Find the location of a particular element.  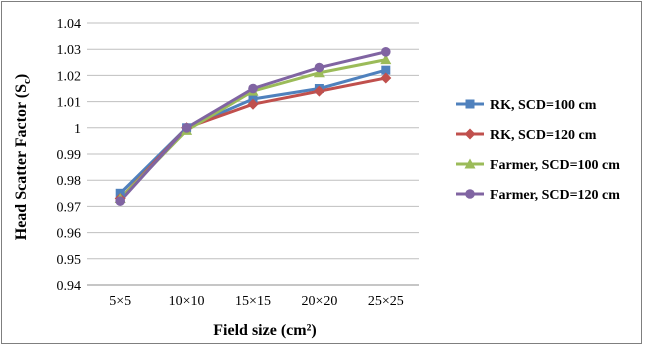

legend-label-2: RK, SCD=120 cm is located at coordinates (543, 135).